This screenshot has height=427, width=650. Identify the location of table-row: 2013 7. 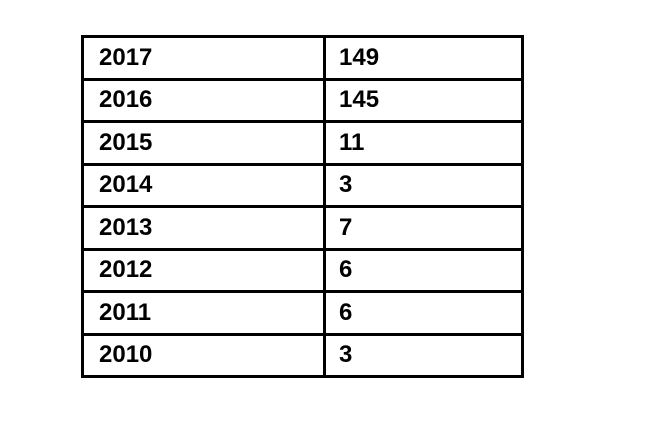
(302, 228).